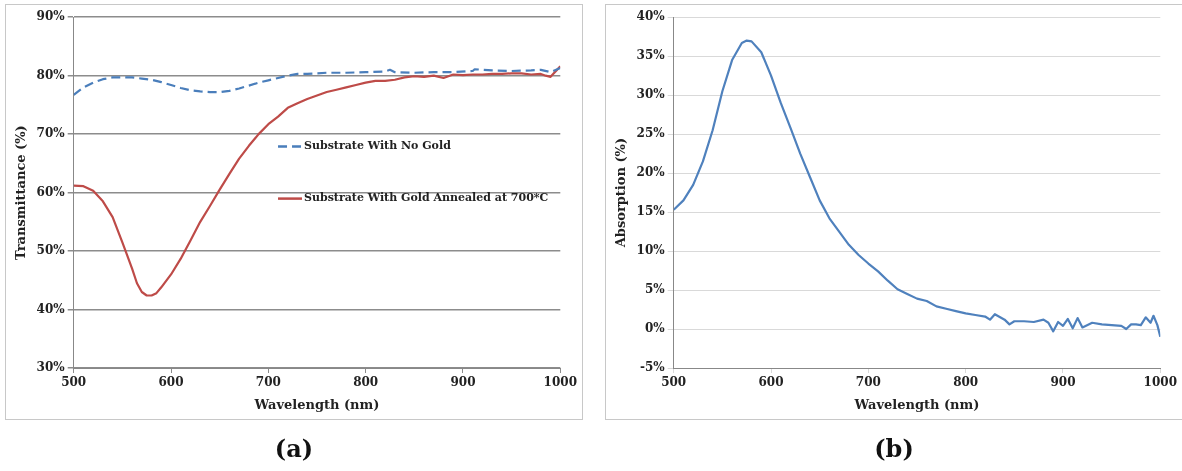 The image size is (1182, 471). What do you see at coordinates (51, 191) in the screenshot?
I see `y-tick-label: 60%` at bounding box center [51, 191].